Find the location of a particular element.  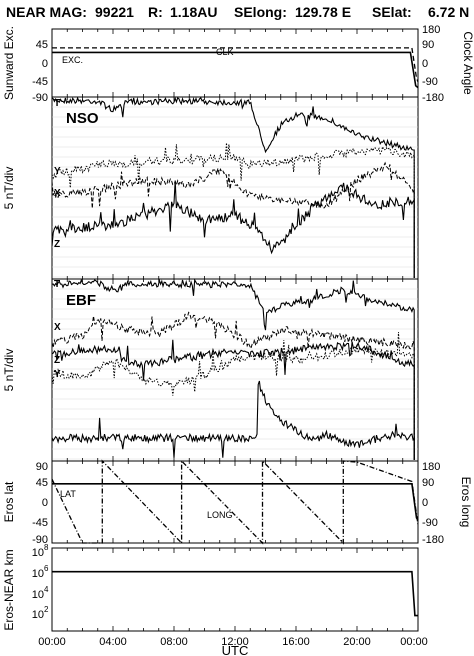

ebf-lower-trace is located at coordinates (233, 420).